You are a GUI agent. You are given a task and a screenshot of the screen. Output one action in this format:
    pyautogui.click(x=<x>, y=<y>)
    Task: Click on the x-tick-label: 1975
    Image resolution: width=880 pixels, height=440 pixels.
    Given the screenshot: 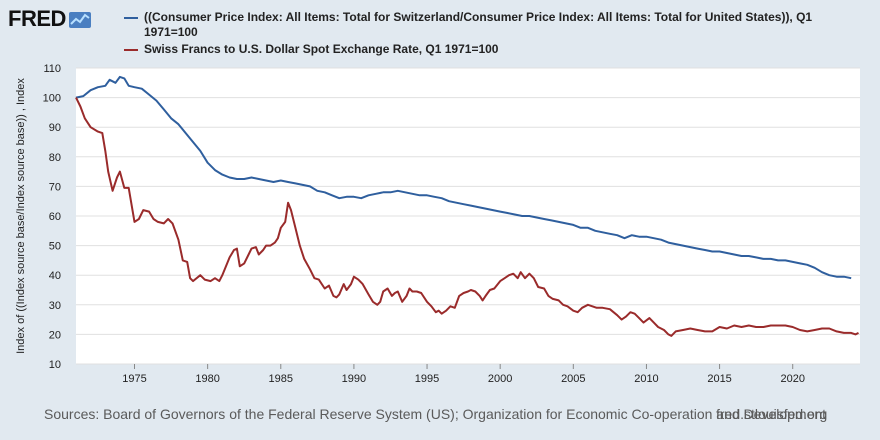 What is the action you would take?
    pyautogui.click(x=134, y=379)
    